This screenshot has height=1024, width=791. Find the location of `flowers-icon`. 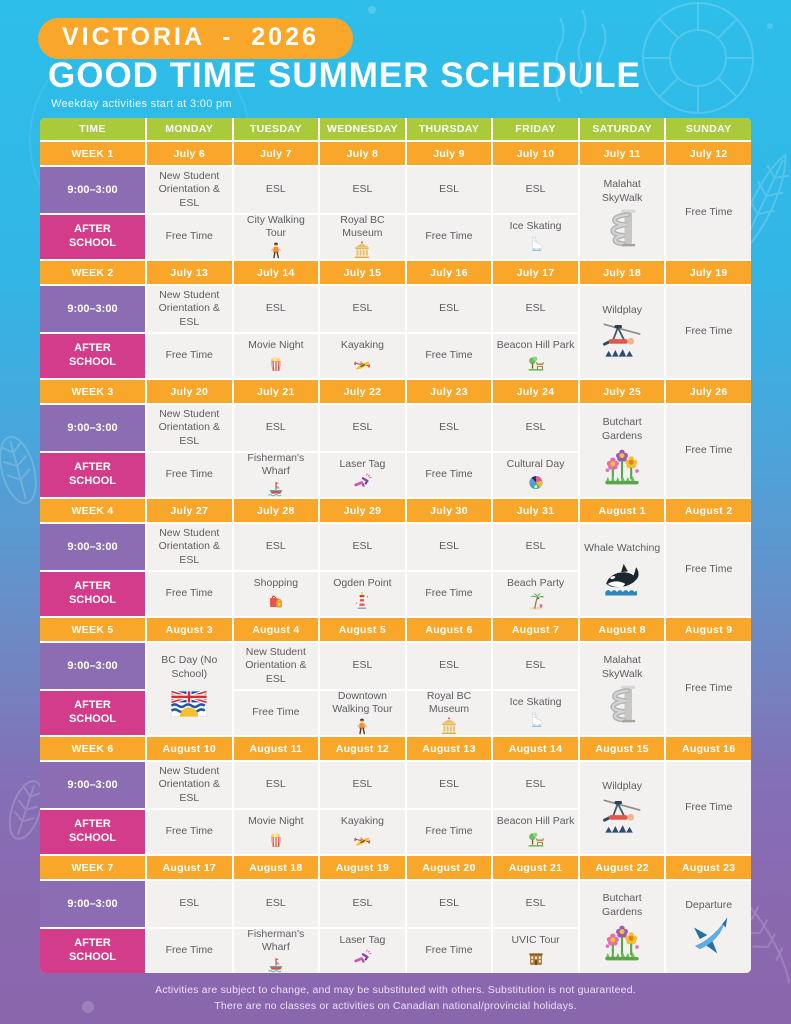

flowers-icon is located at coordinates (622, 942).